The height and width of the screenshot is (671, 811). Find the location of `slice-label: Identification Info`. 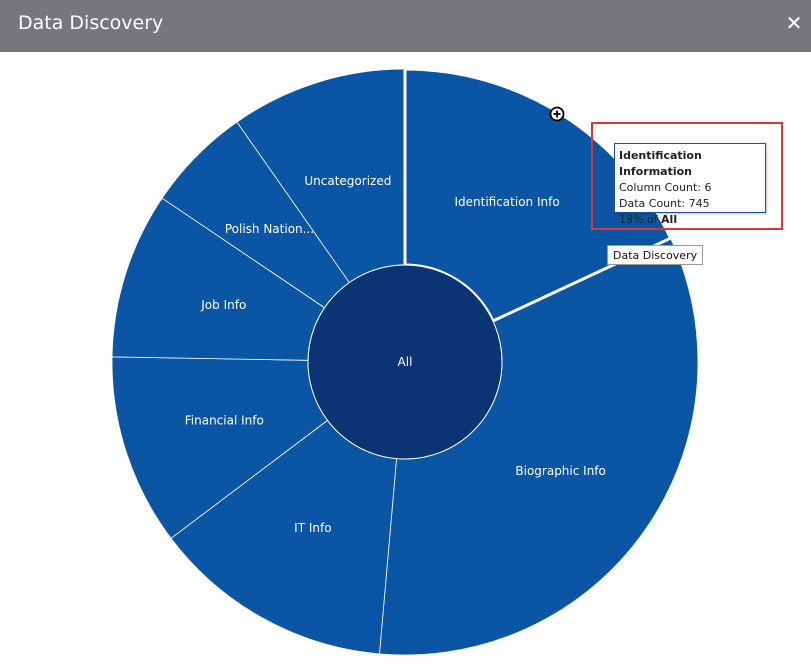

slice-label: Identification Info is located at coordinates (506, 202).